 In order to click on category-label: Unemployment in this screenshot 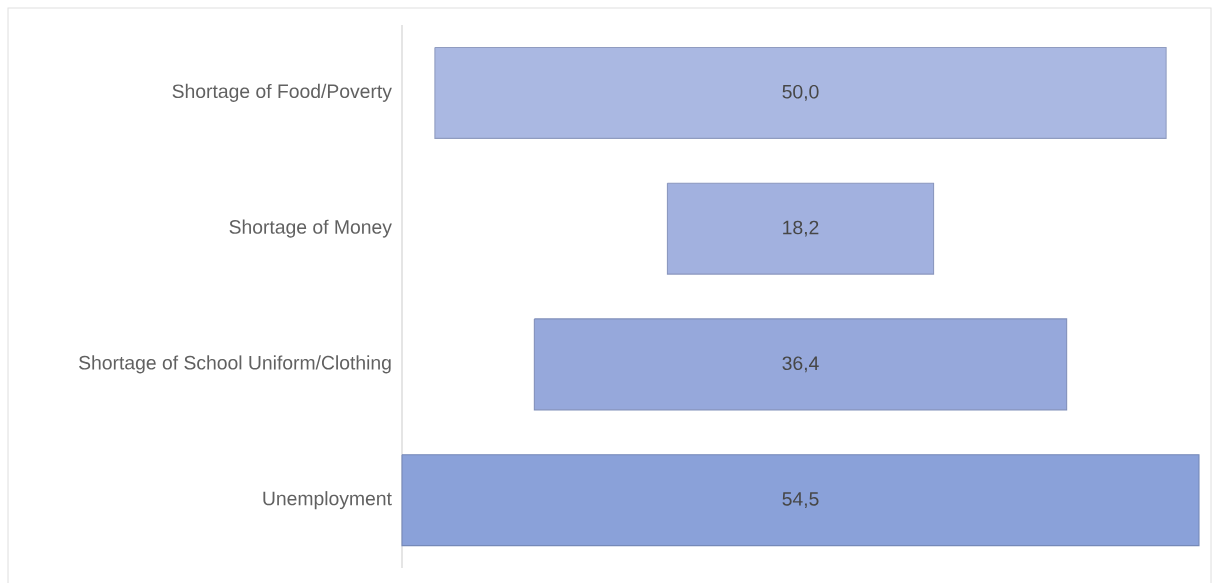, I will do `click(327, 500)`.